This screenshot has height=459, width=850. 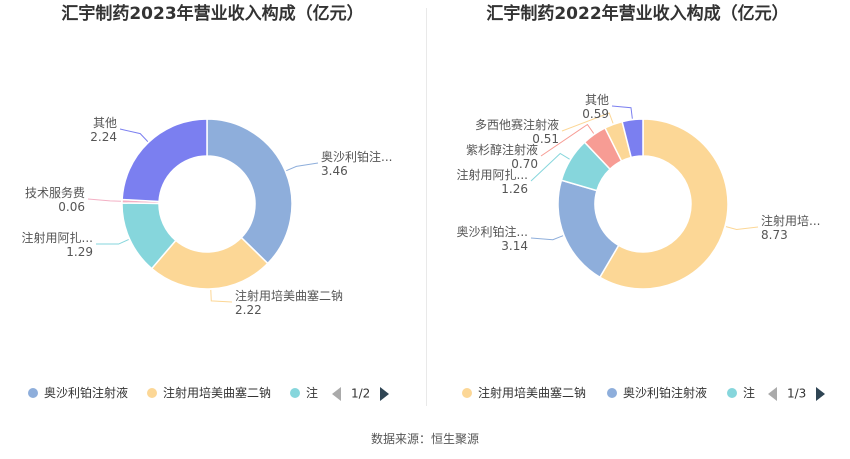 What do you see at coordinates (212, 14) in the screenshot?
I see `chart-title: 汇宇制药2023年营业收入构成（亿元）` at bounding box center [212, 14].